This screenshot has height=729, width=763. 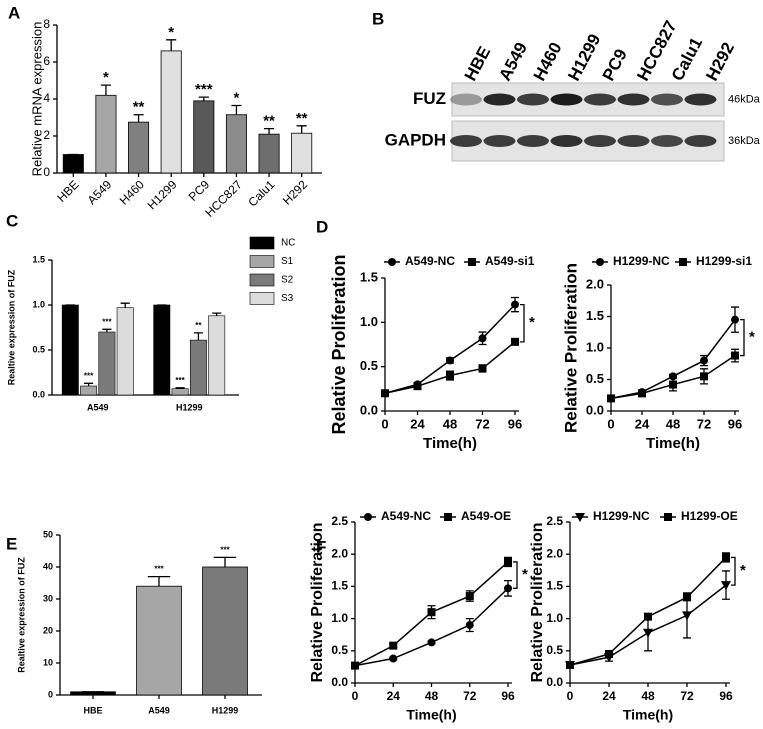 I want to click on legend-label: A549-NC, so click(x=430, y=261).